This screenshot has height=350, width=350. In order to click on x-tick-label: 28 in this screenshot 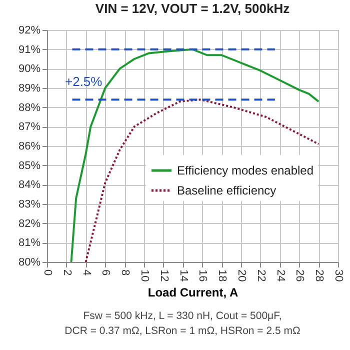, I will do `click(319, 276)`.